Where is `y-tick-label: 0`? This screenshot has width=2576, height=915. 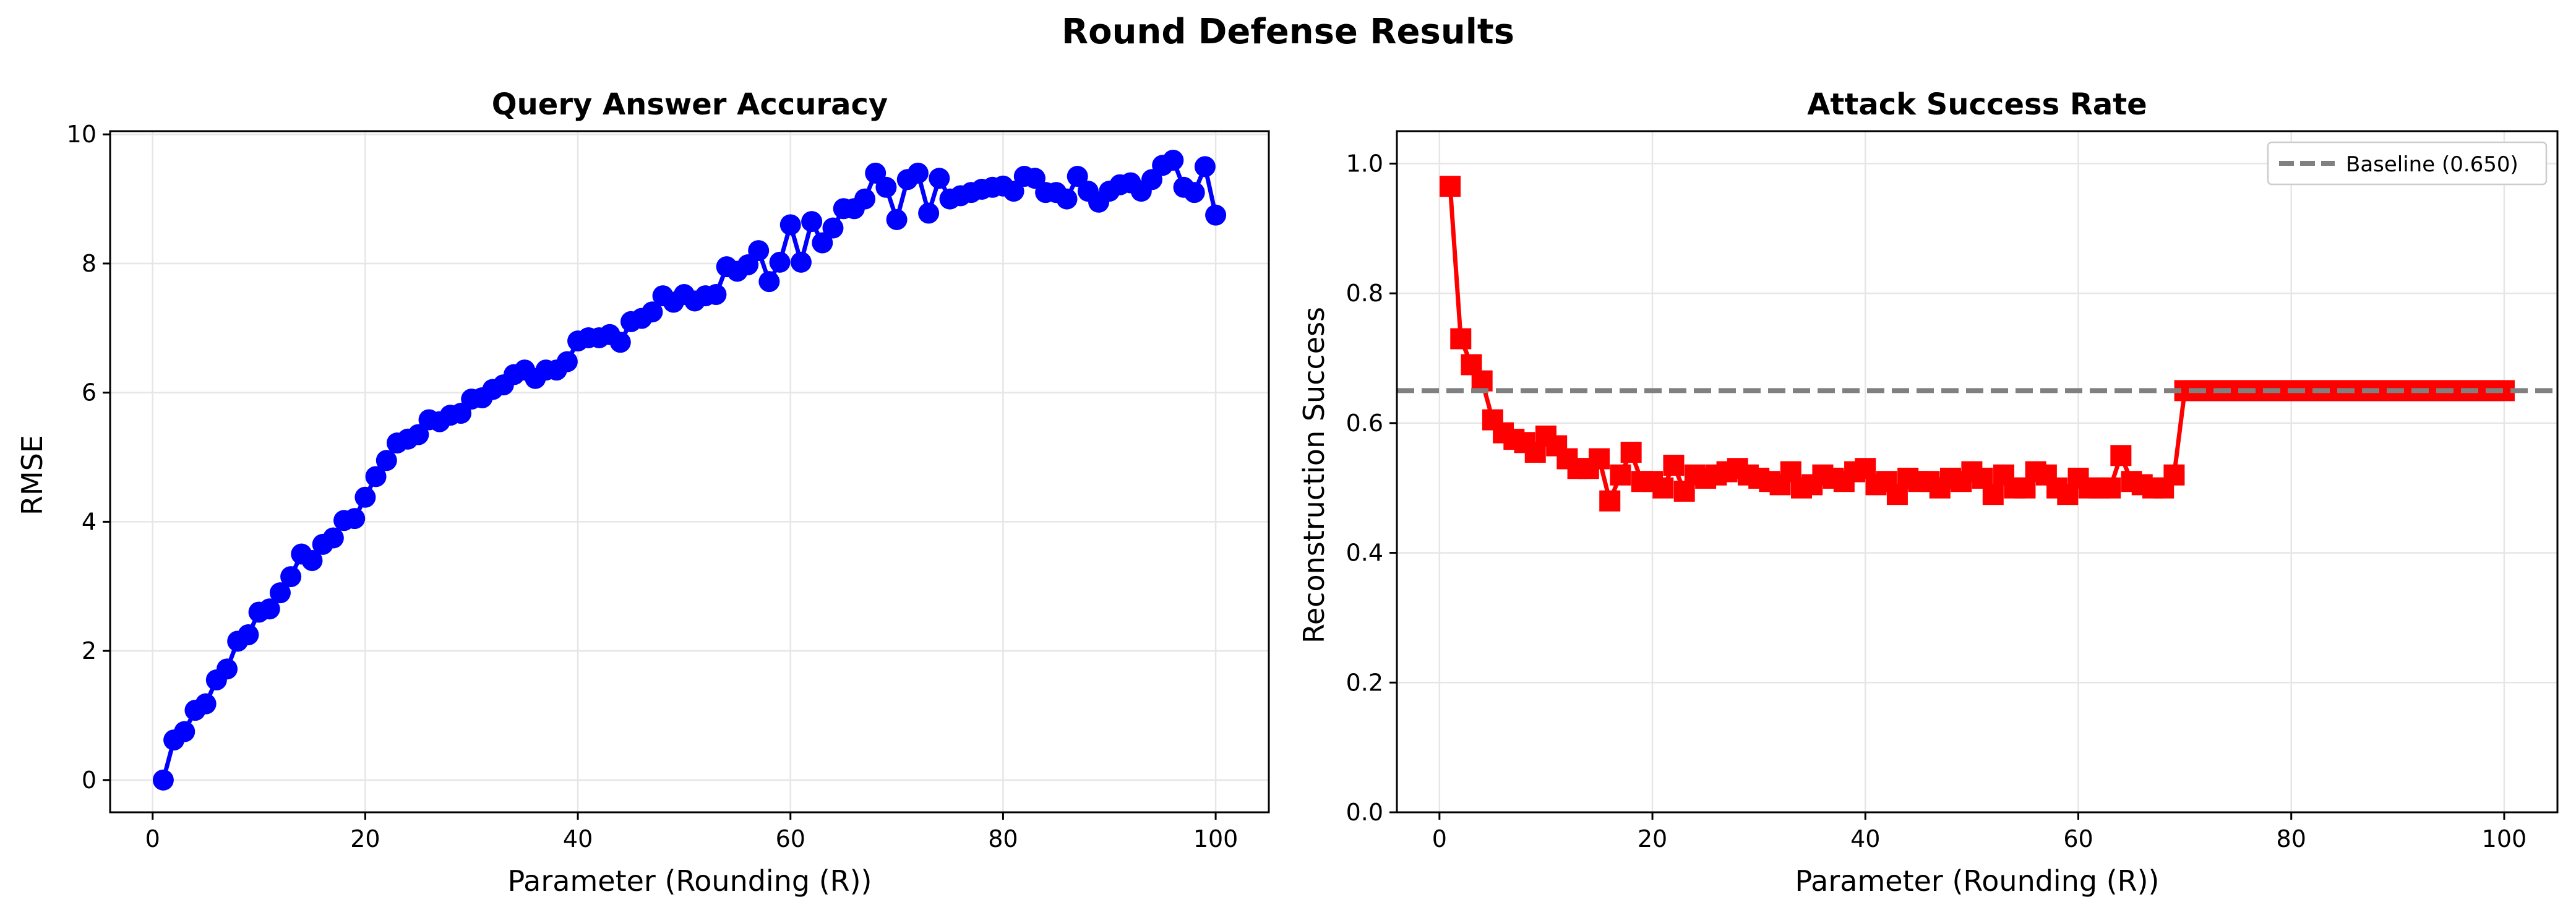 y-tick-label: 0 is located at coordinates (89, 780).